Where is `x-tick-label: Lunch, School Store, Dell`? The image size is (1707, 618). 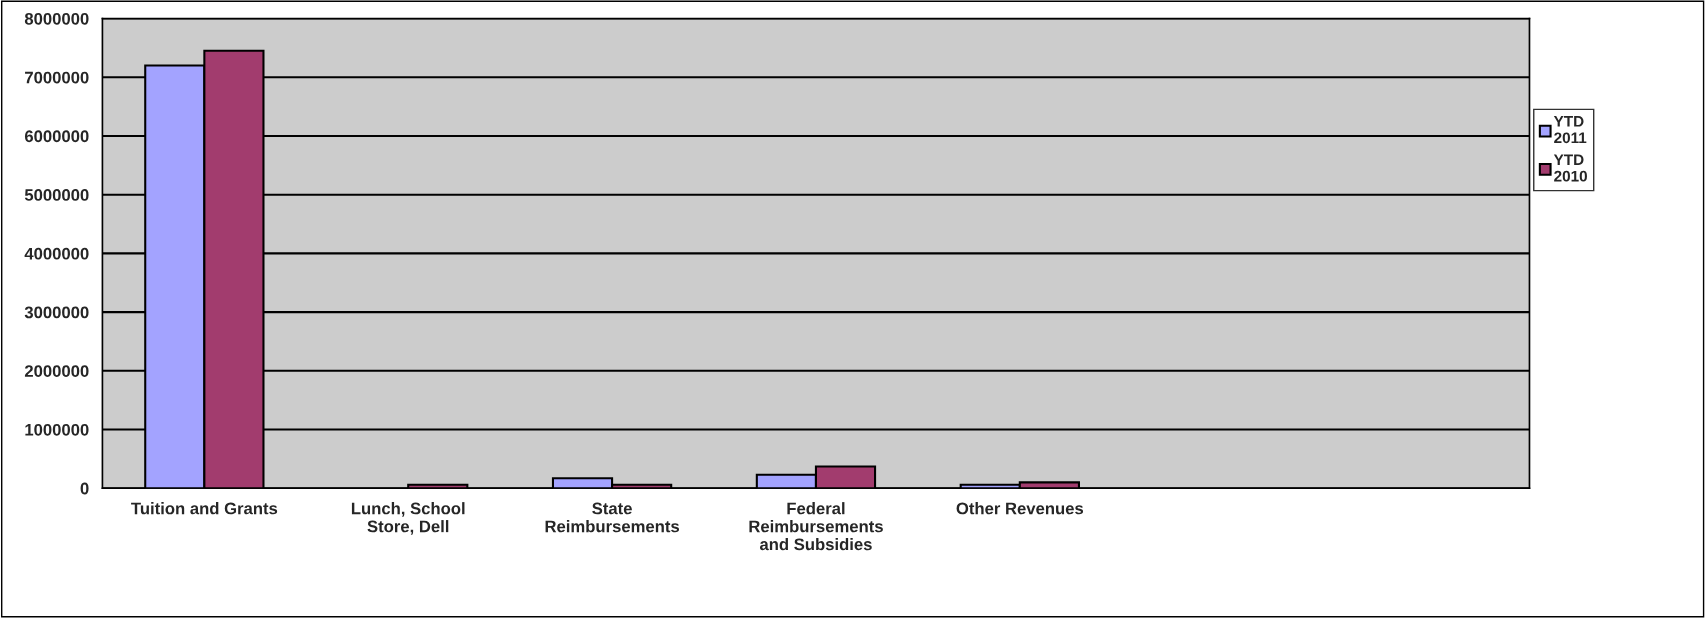
x-tick-label: Lunch, School Store, Dell is located at coordinates (408, 518).